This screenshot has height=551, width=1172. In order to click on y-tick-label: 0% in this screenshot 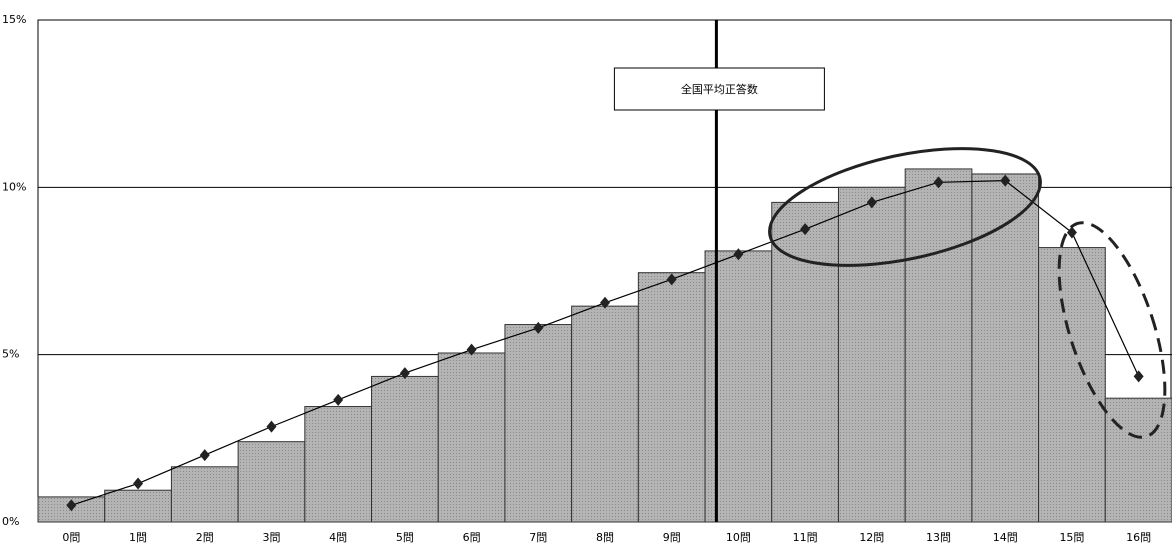, I will do `click(10, 521)`.